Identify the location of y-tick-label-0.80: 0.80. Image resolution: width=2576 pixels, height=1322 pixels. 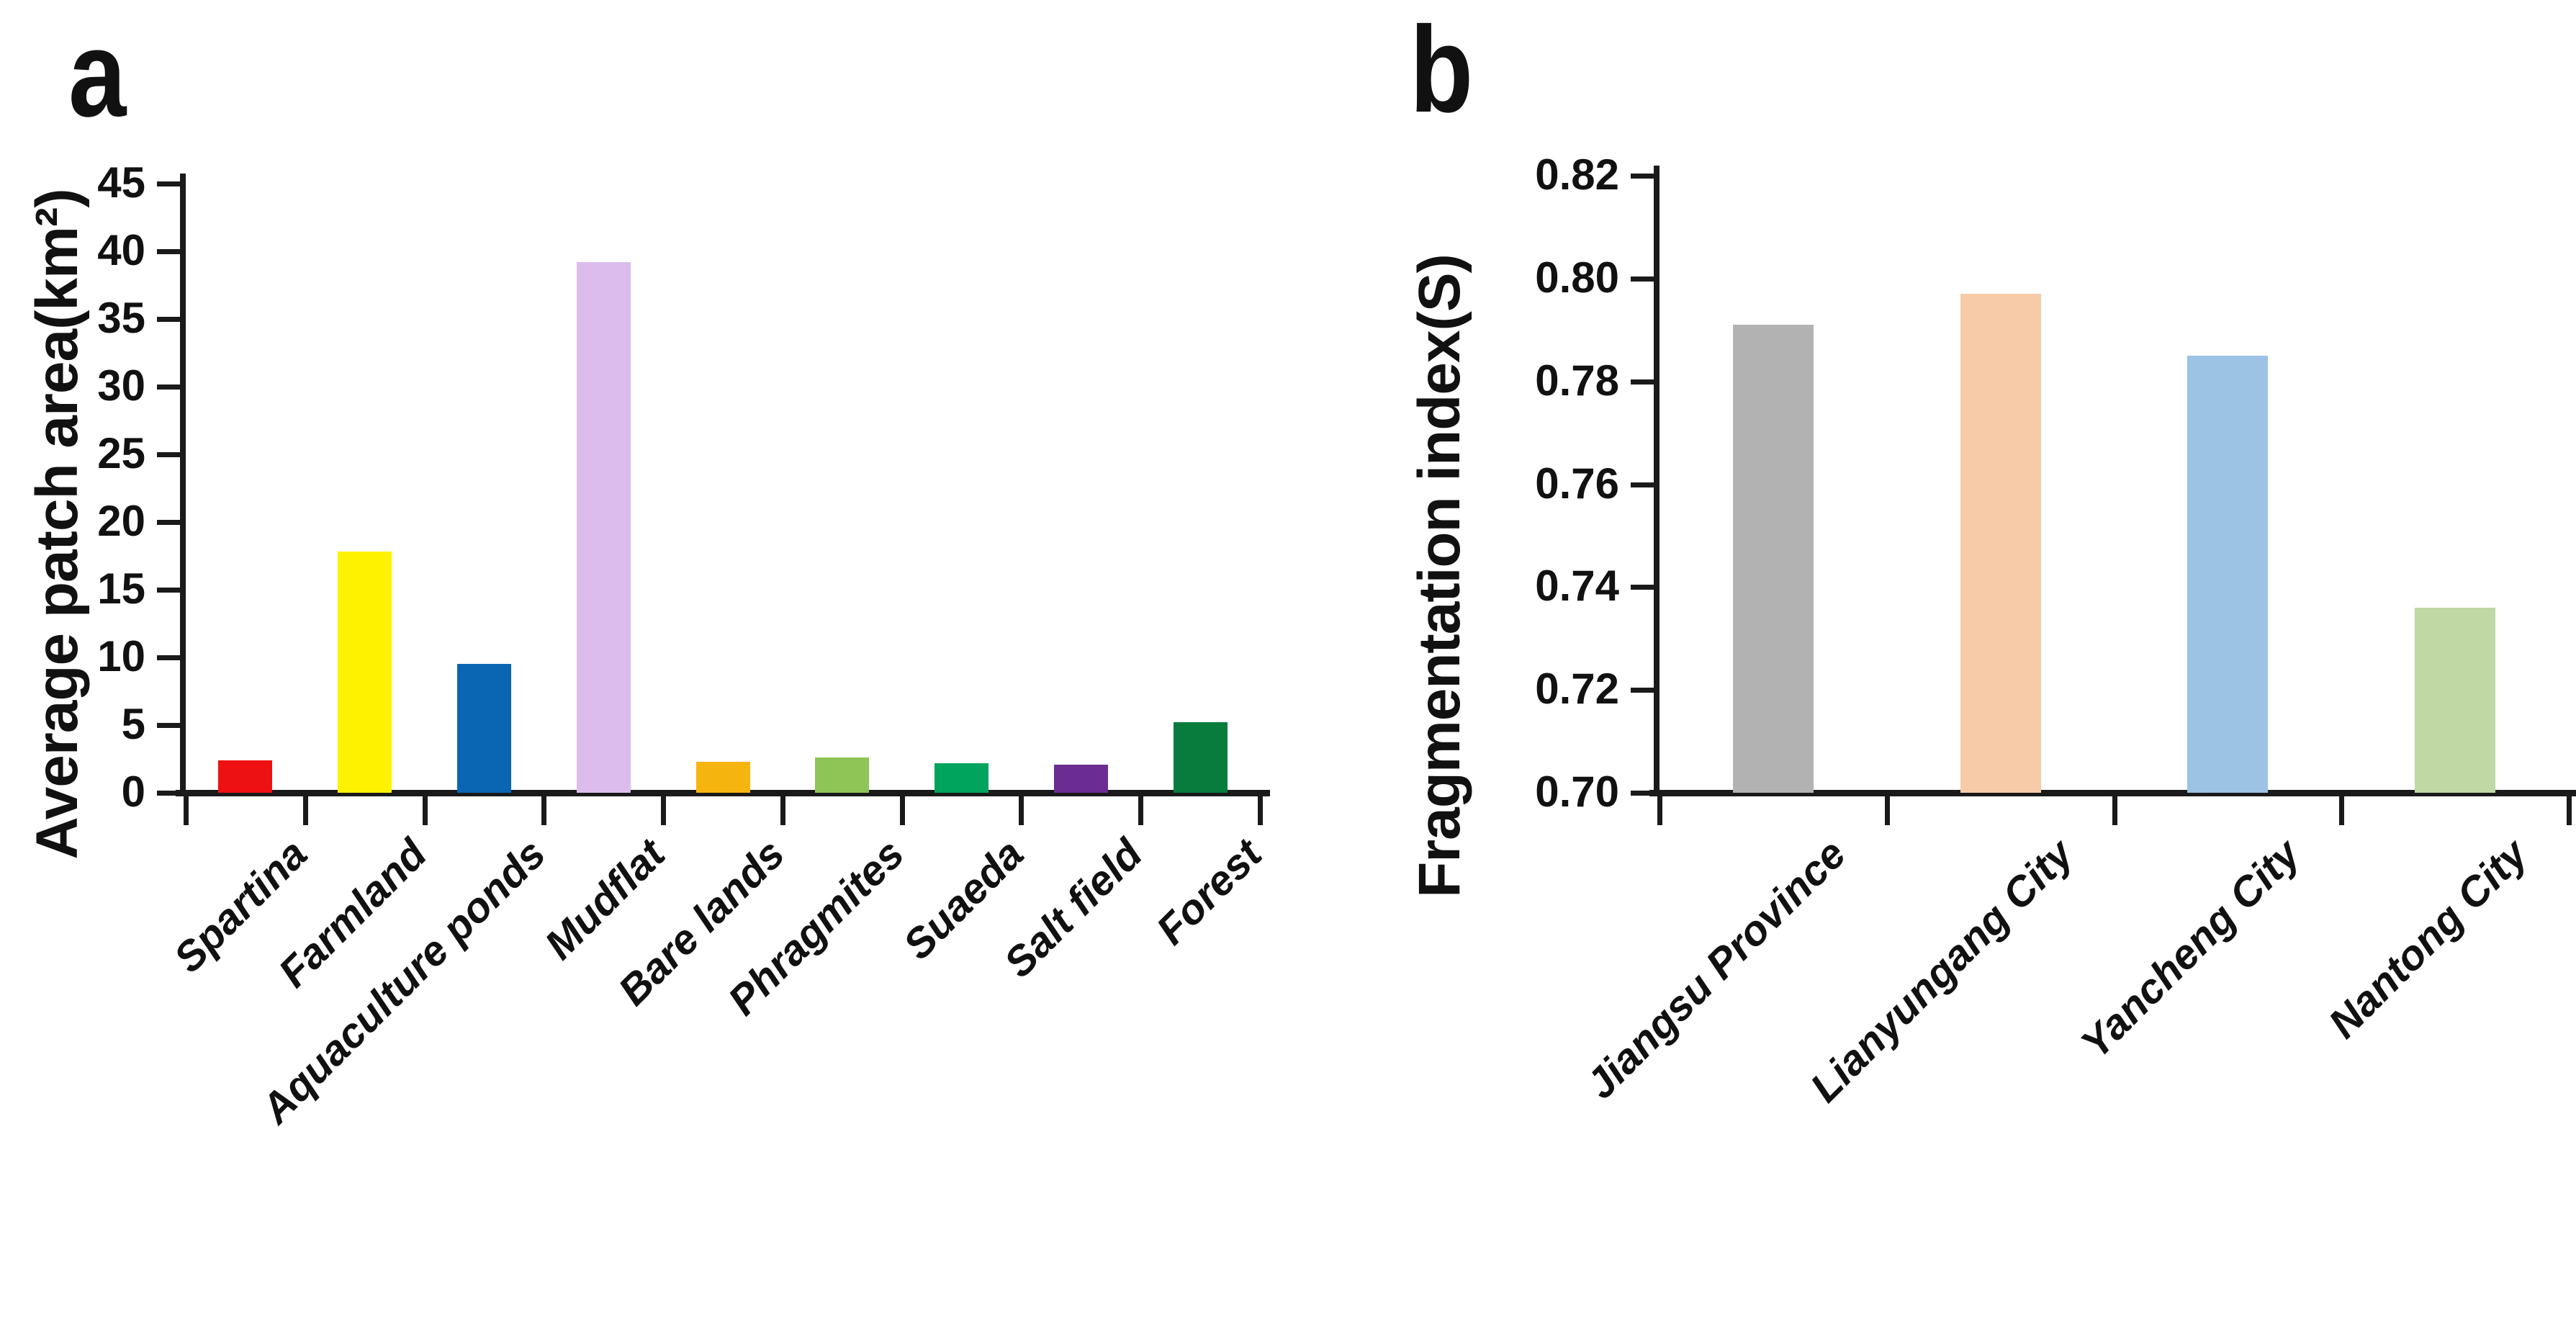
(1577, 277).